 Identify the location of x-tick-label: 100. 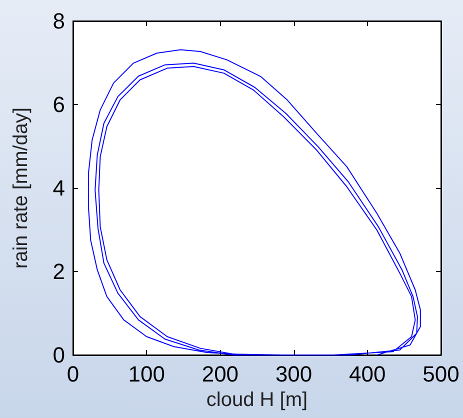
(146, 374).